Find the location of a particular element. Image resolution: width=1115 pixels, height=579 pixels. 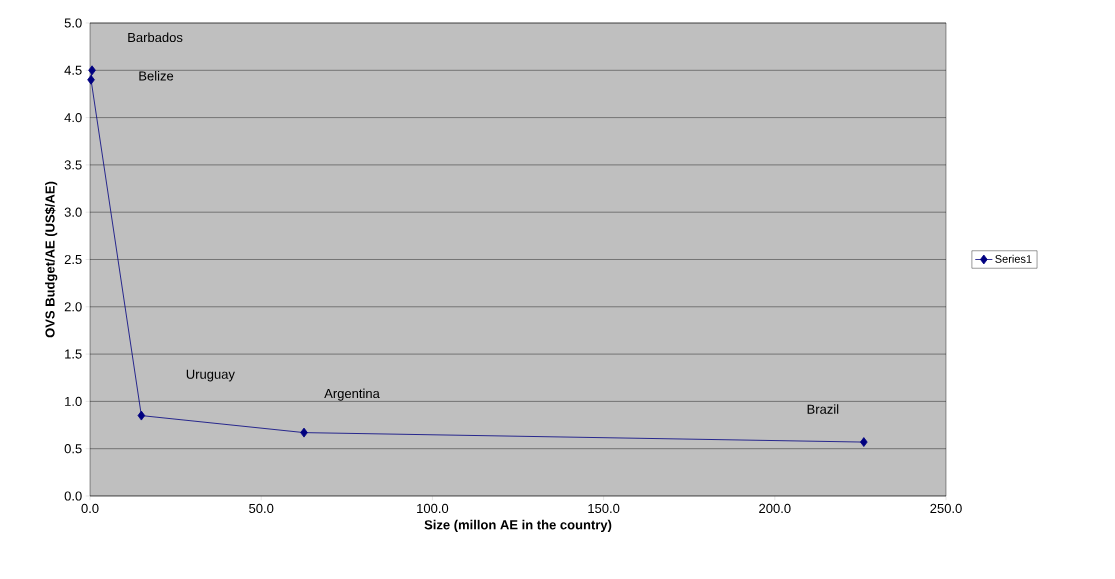

x-tick-label: 0.0 is located at coordinates (90, 508).